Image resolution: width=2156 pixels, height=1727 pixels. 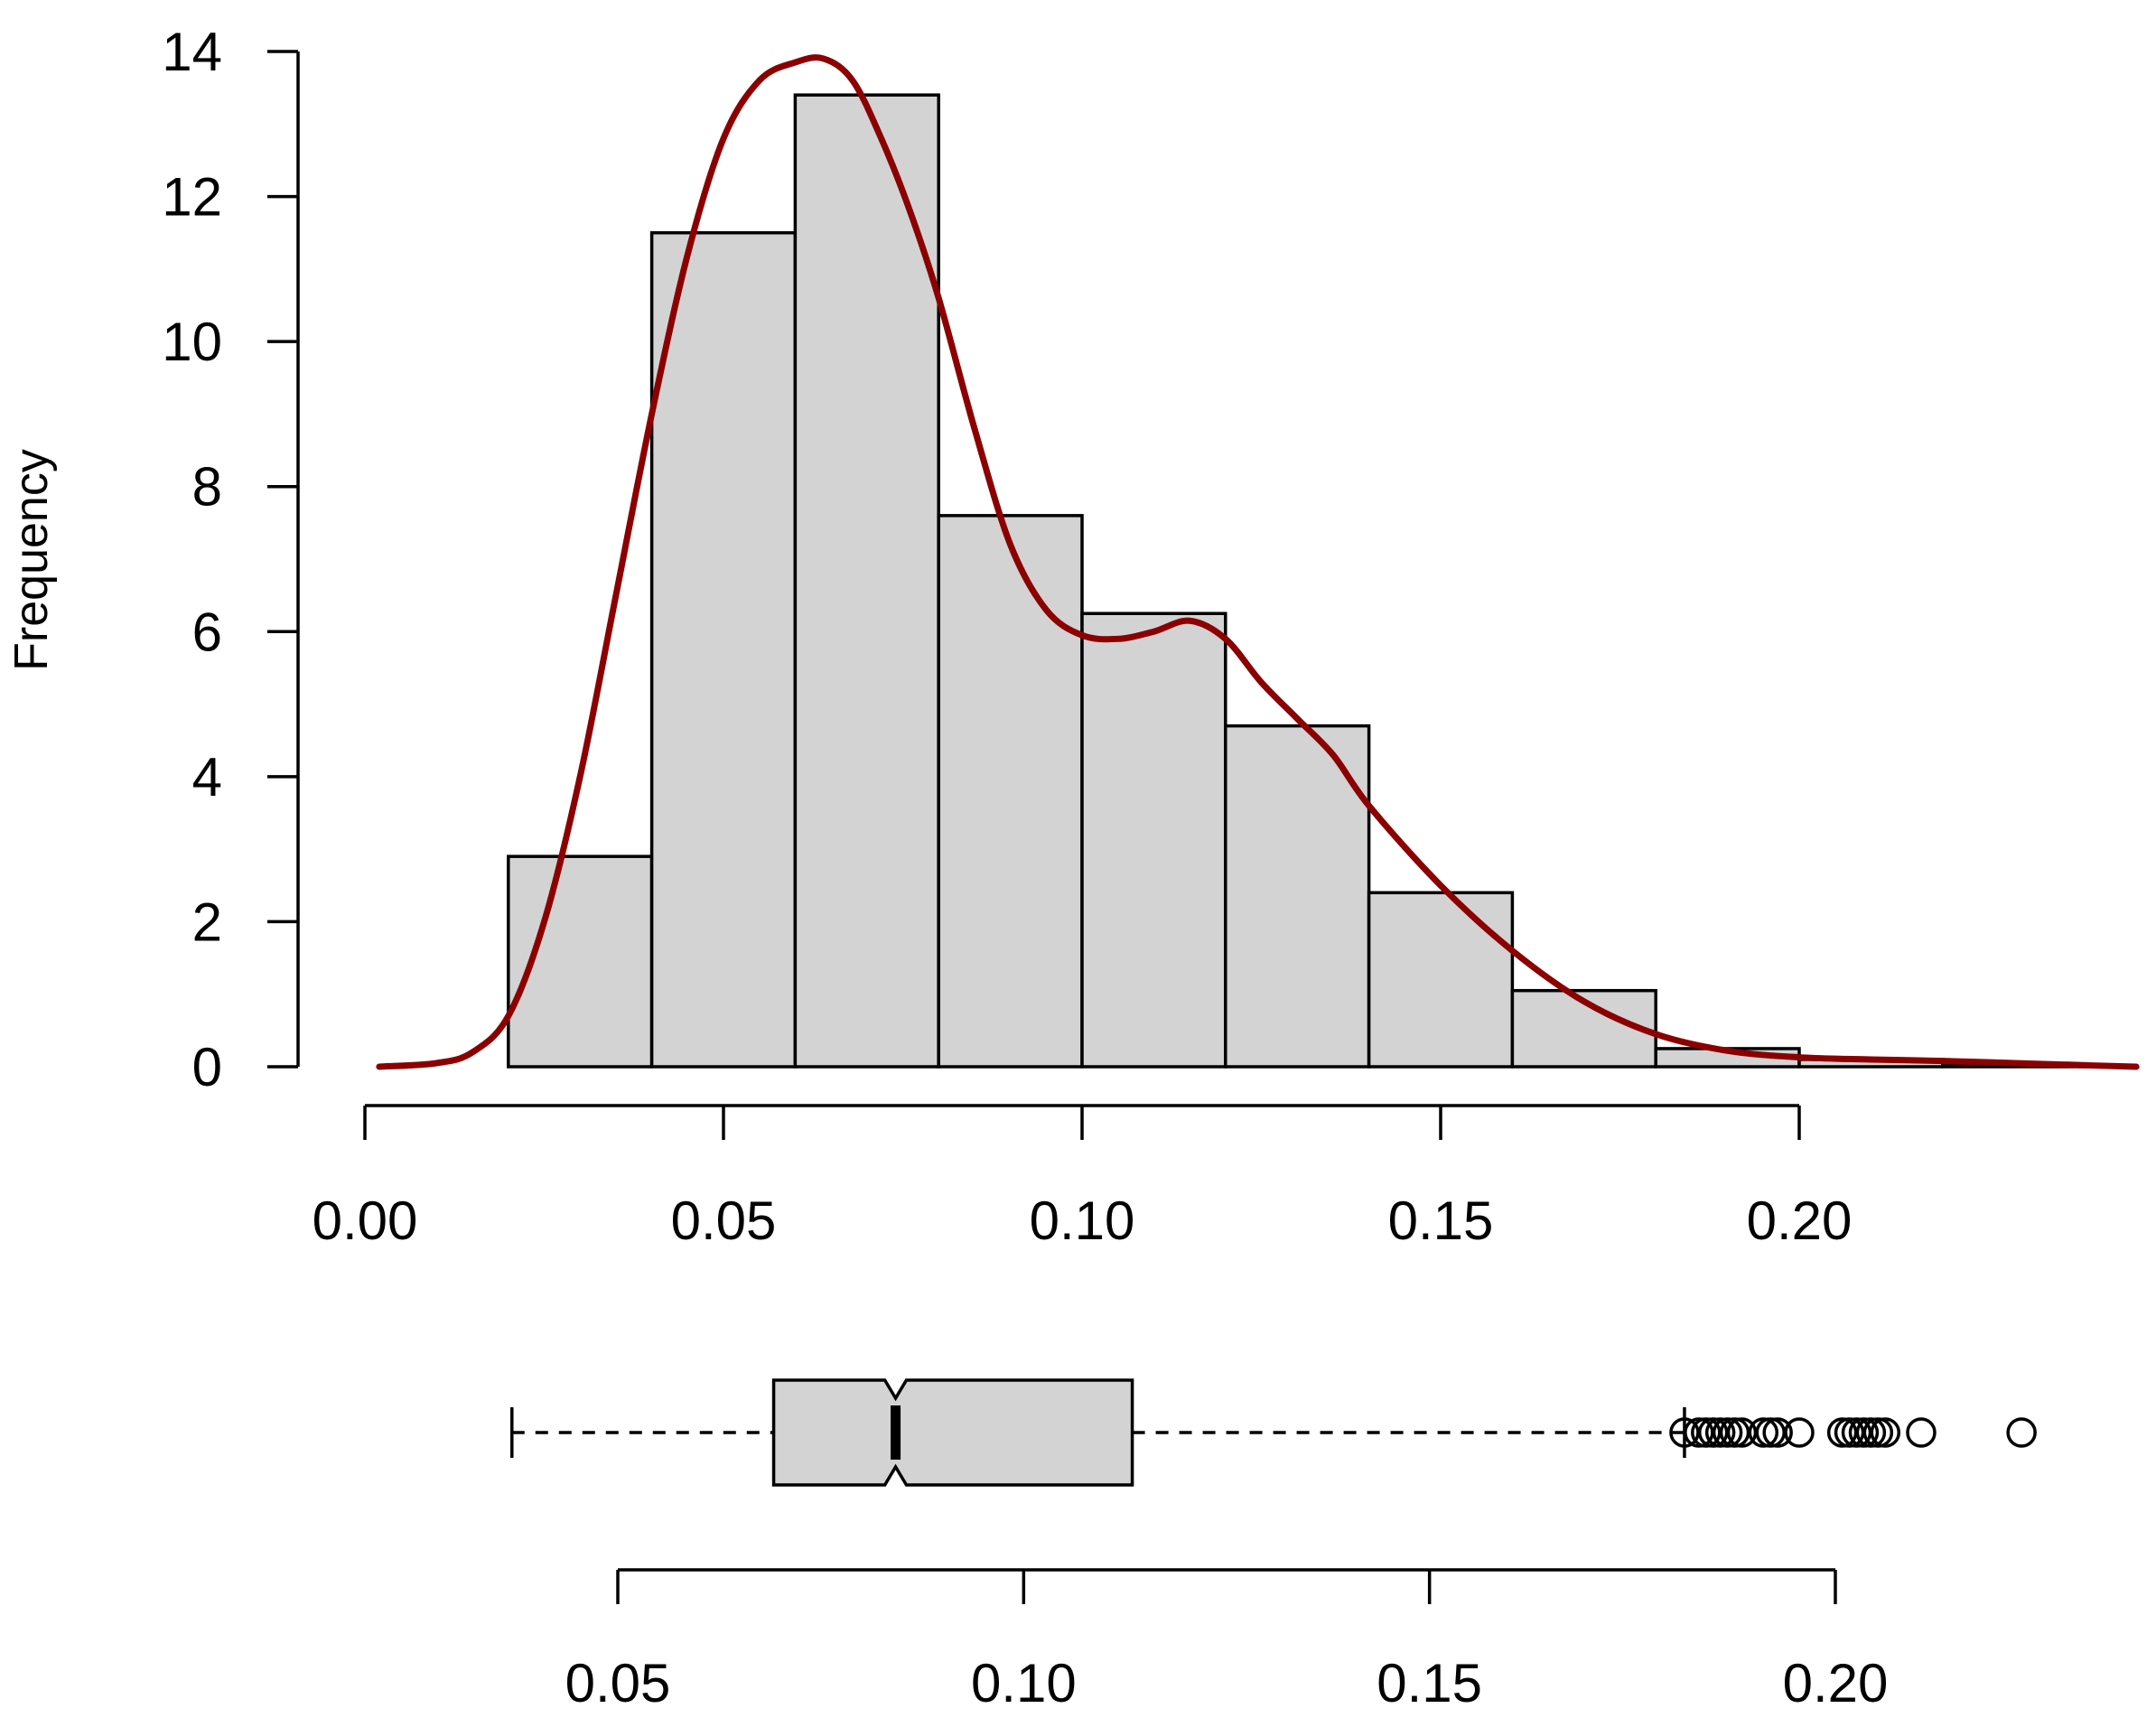 I want to click on boxplot-x-tick-label-0: 0.05, so click(x=618, y=1683).